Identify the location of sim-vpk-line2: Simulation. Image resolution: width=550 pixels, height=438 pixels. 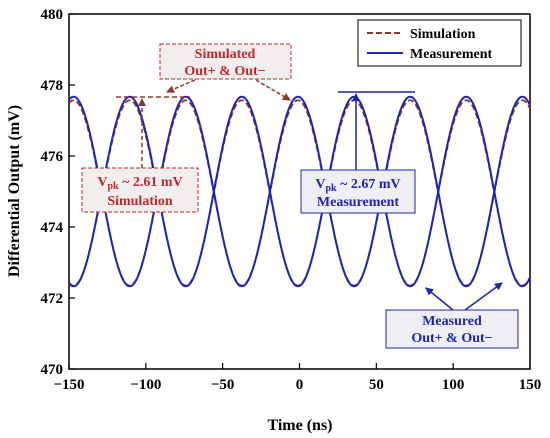
(140, 201).